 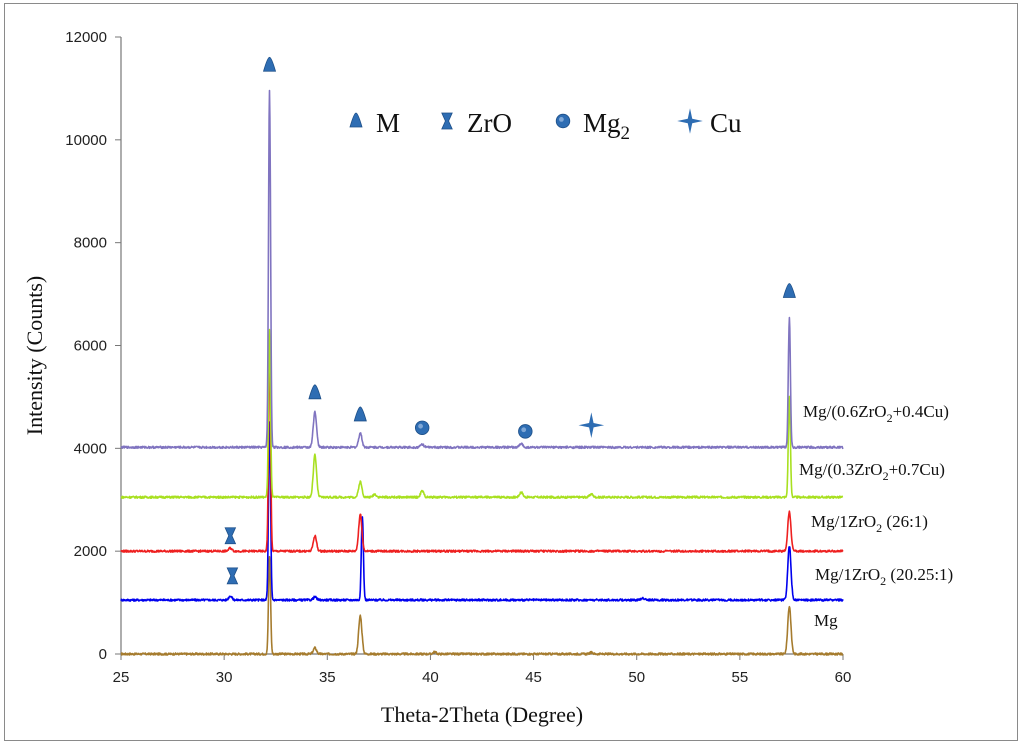 What do you see at coordinates (876, 413) in the screenshot?
I see `series-label: Mg/(0.6ZrO2+0.4Cu)` at bounding box center [876, 413].